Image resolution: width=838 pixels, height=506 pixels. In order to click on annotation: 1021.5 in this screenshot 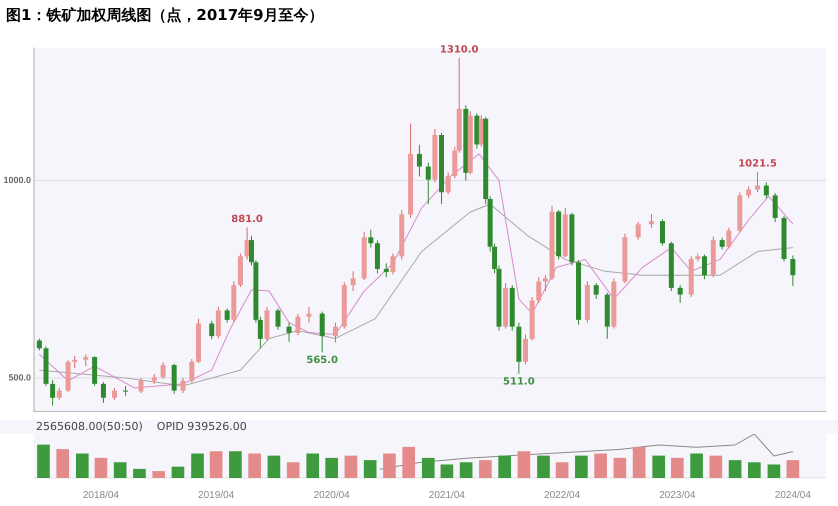, I will do `click(757, 164)`.